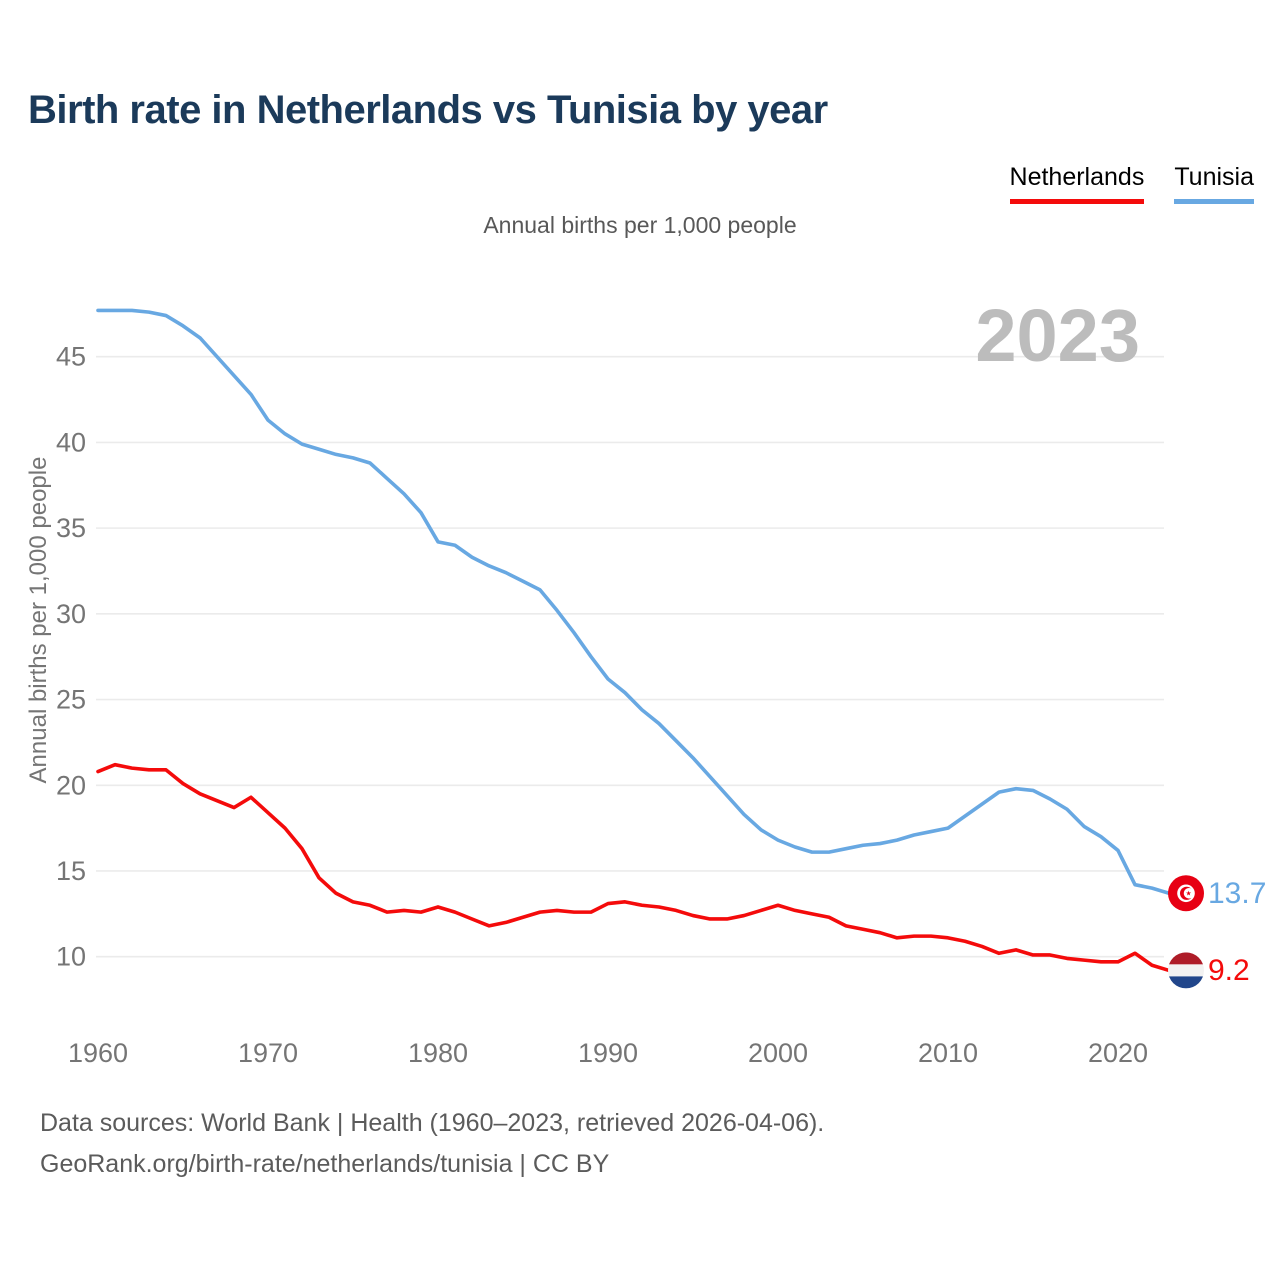  I want to click on x-tick-label: 2010, so click(948, 1053).